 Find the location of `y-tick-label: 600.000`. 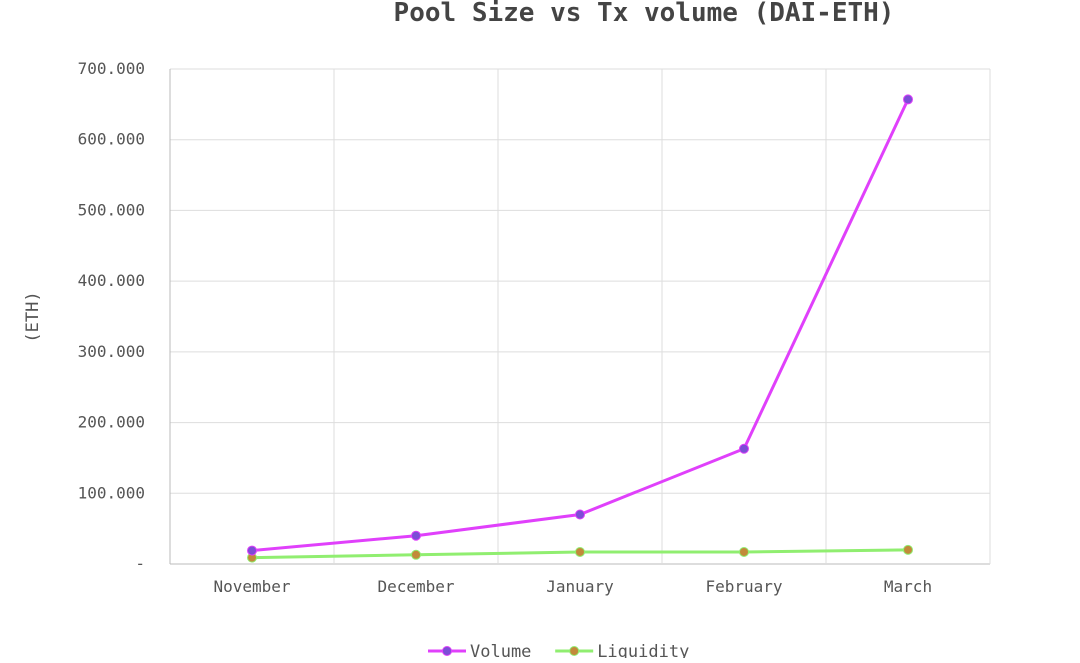

y-tick-label: 600.000 is located at coordinates (111, 139).